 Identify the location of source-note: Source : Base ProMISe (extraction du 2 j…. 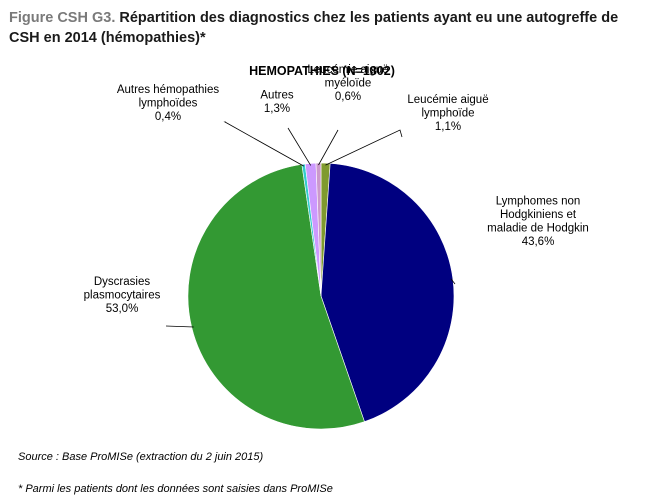
(141, 457).